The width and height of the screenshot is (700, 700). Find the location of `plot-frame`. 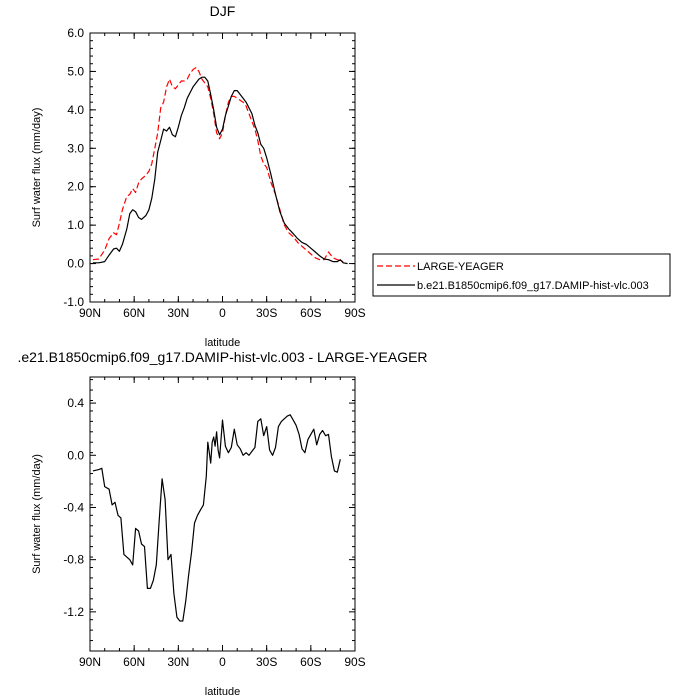

plot-frame is located at coordinates (222, 167).